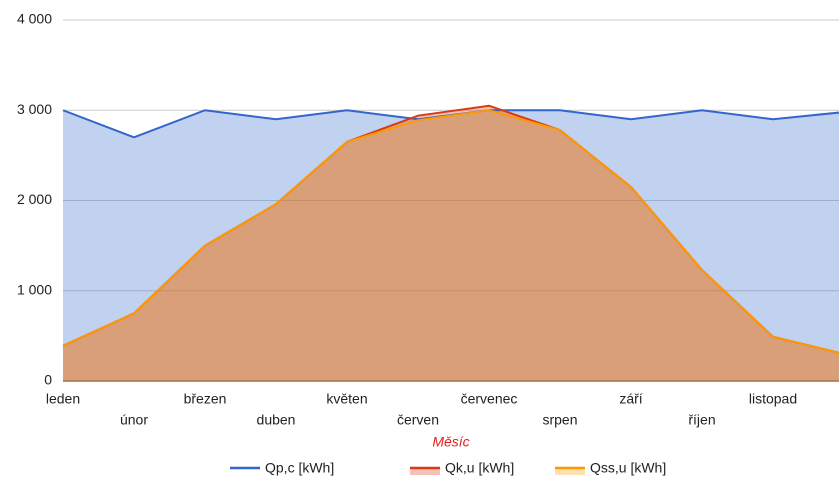  What do you see at coordinates (276, 420) in the screenshot?
I see `x-tick-label: duben` at bounding box center [276, 420].